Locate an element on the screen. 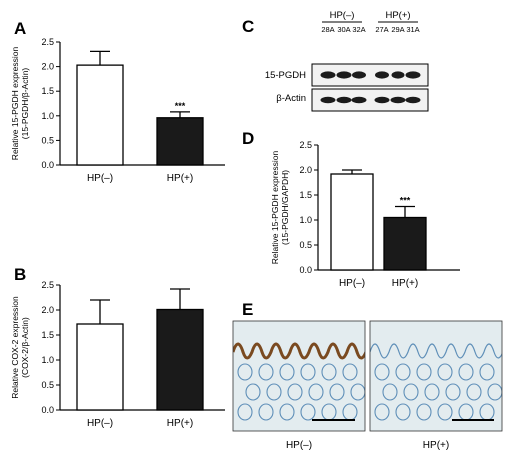  significance-marker: *** is located at coordinates (180, 106).